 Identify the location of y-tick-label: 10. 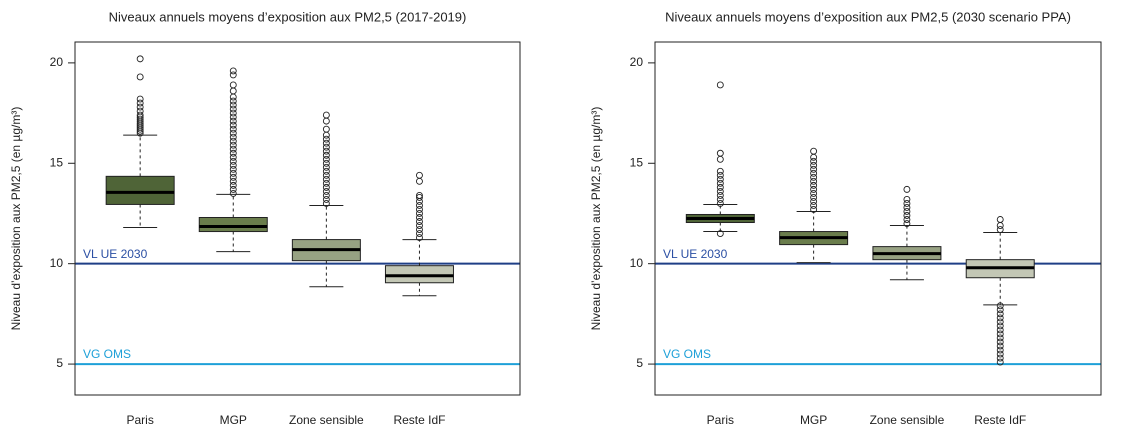
(637, 263).